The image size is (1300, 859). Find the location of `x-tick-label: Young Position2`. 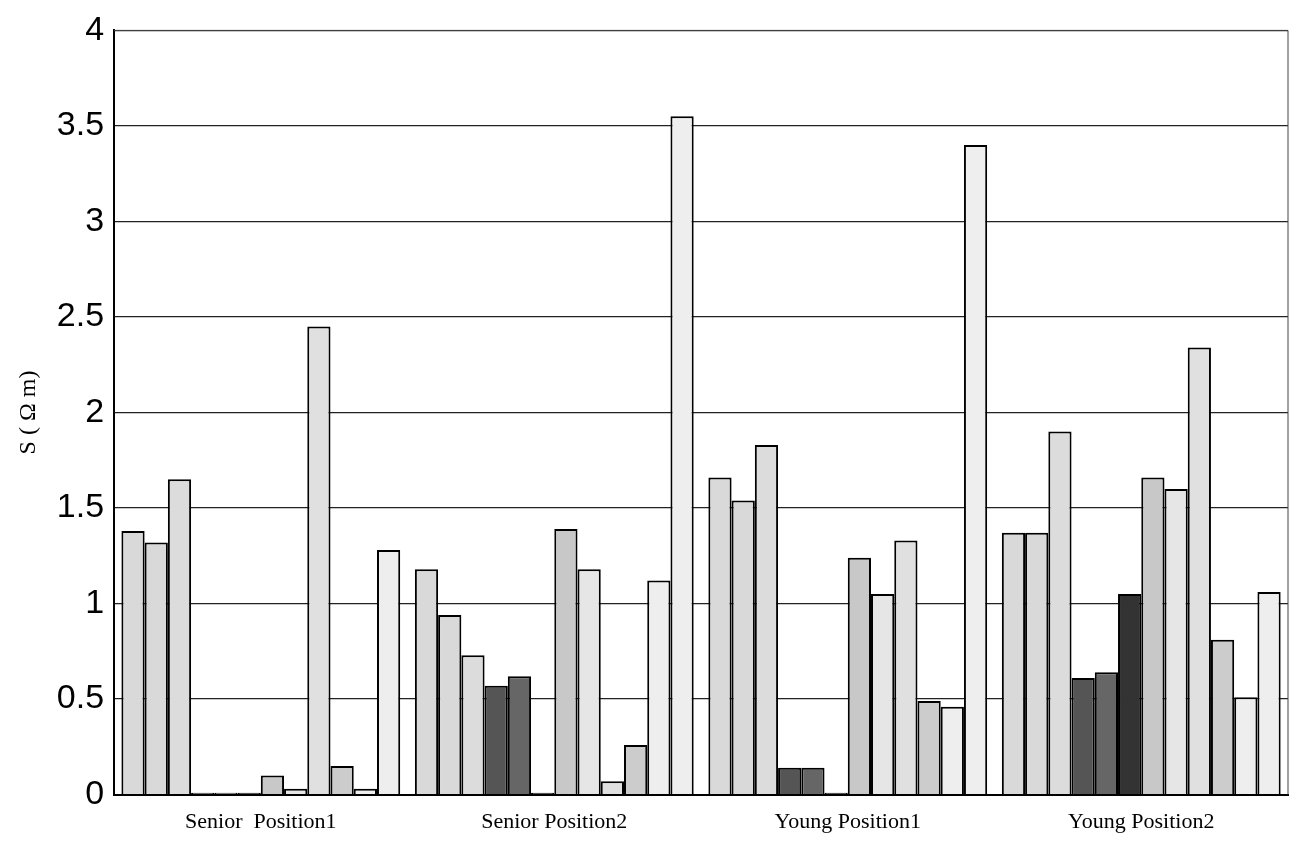

x-tick-label: Young Position2 is located at coordinates (1141, 820).